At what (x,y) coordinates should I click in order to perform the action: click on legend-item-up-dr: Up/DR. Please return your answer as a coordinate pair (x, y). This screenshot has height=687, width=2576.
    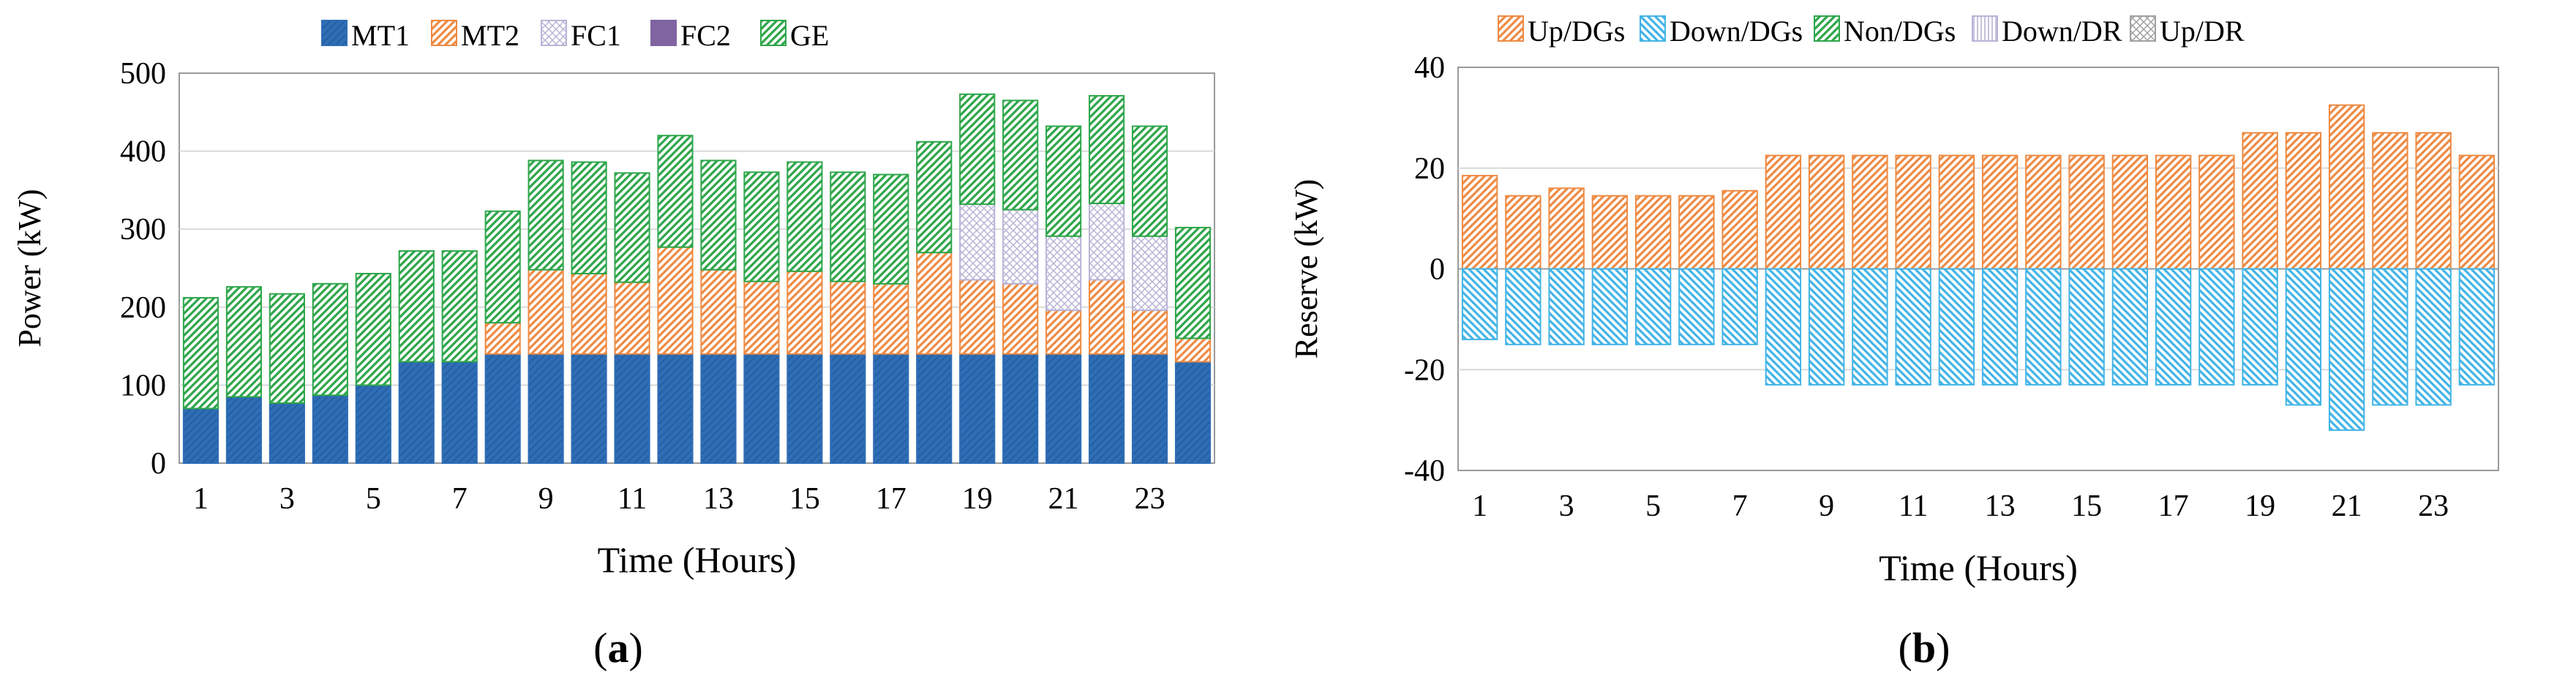
    Looking at the image, I should click on (2187, 31).